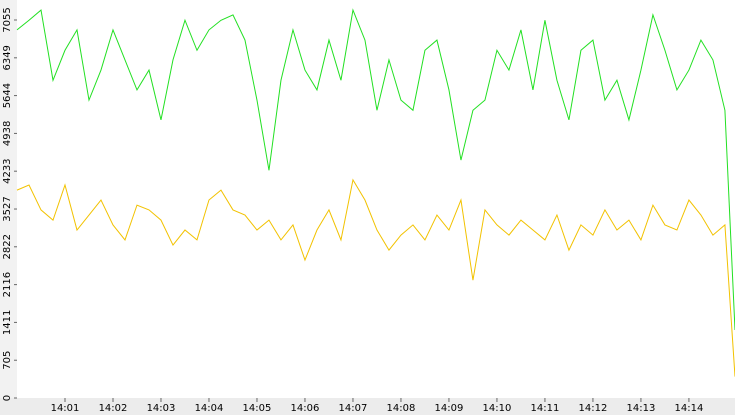 The image size is (735, 415). I want to click on x-tick-label: 14:02, so click(113, 408).